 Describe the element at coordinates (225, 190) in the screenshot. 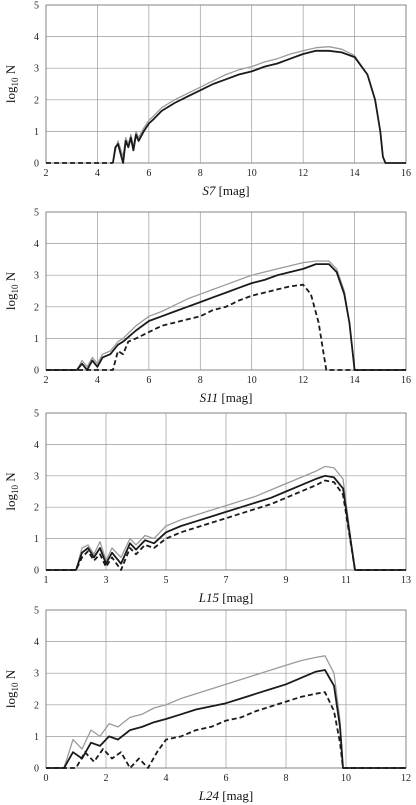

I see `x-axis-label: S7 [mag]` at that location.